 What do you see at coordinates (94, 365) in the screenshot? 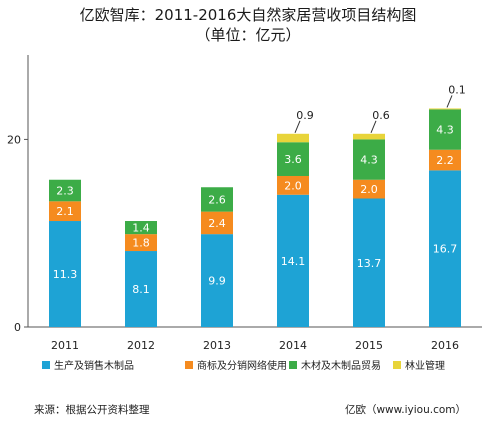
I see `legend-label: 生产及销售木制品` at bounding box center [94, 365].